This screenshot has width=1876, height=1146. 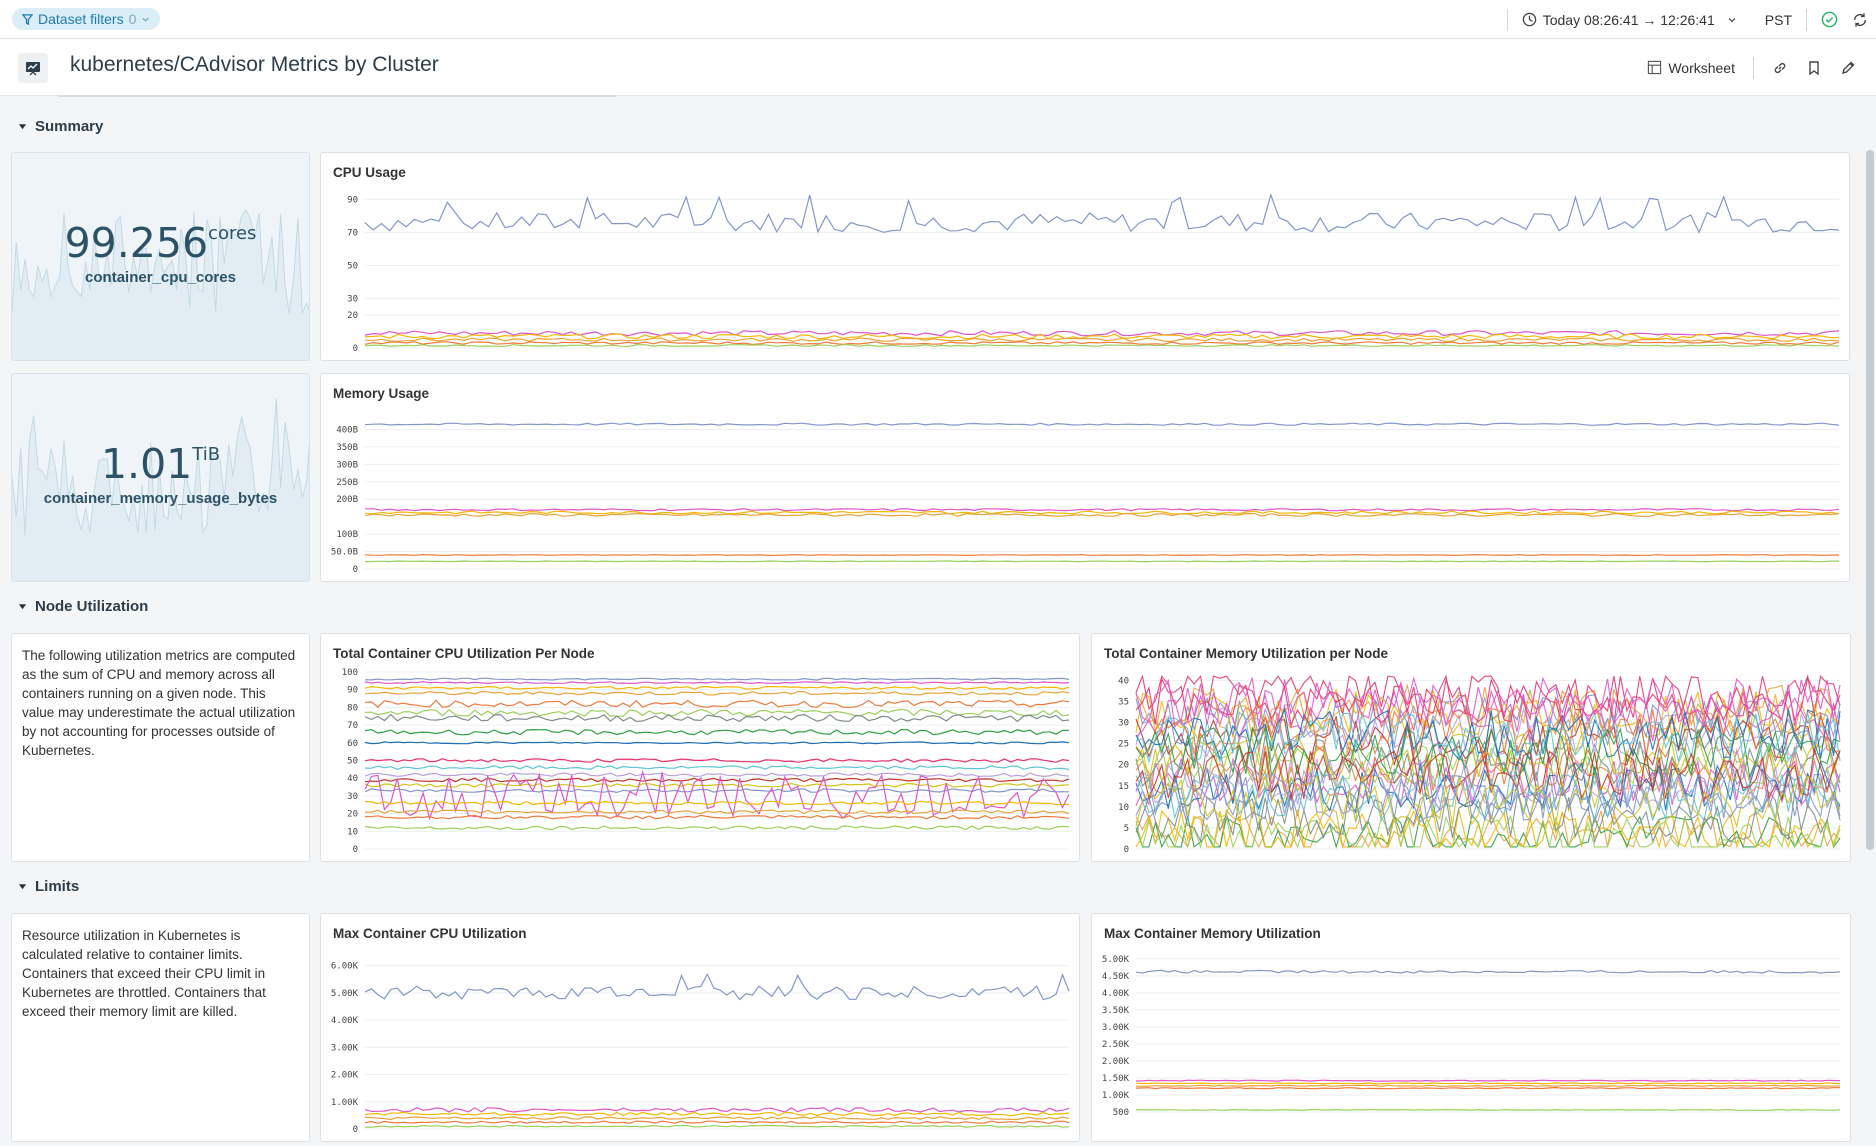 I want to click on y-tick-label: 80, so click(x=352, y=708).